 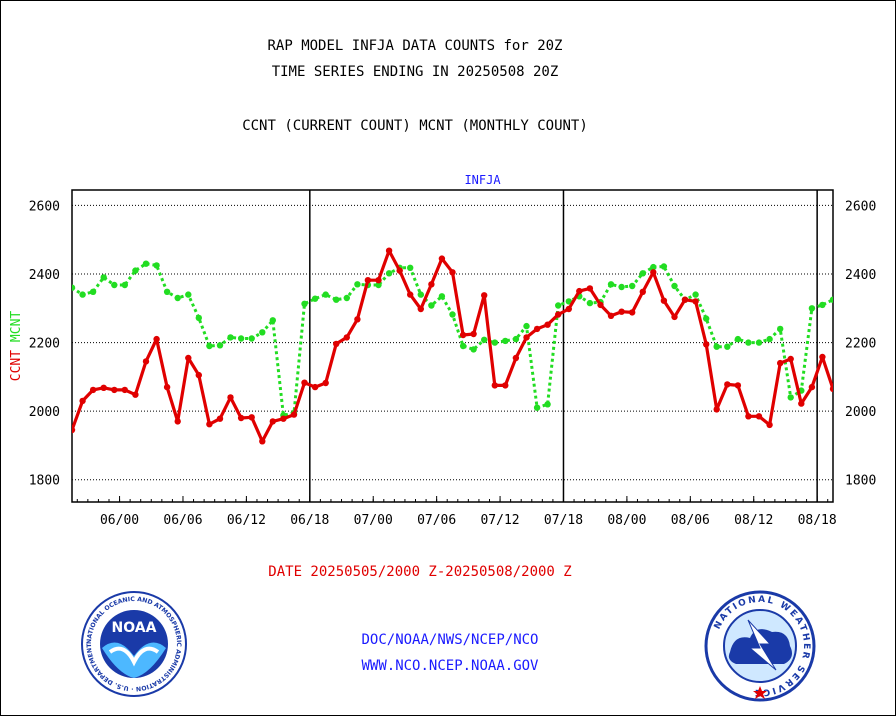 I want to click on y-tick-label-right: 1800, so click(x=860, y=481).